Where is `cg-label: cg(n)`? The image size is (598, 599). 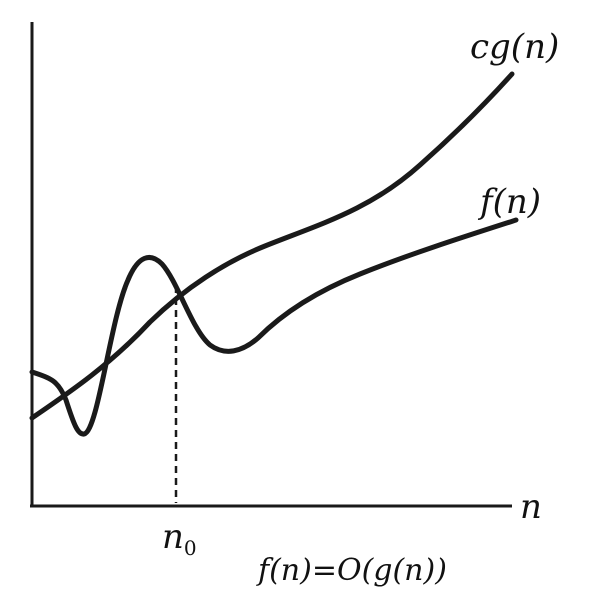 cg-label: cg(n) is located at coordinates (514, 47).